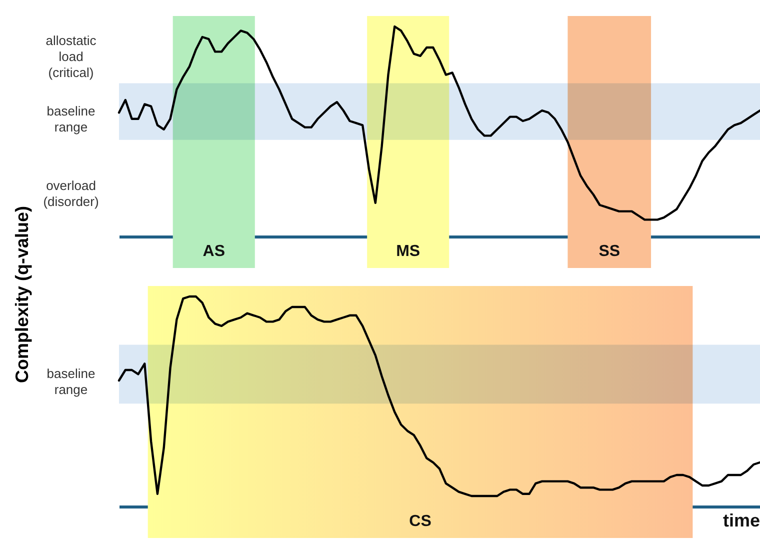  What do you see at coordinates (420, 521) in the screenshot?
I see `text: CS` at bounding box center [420, 521].